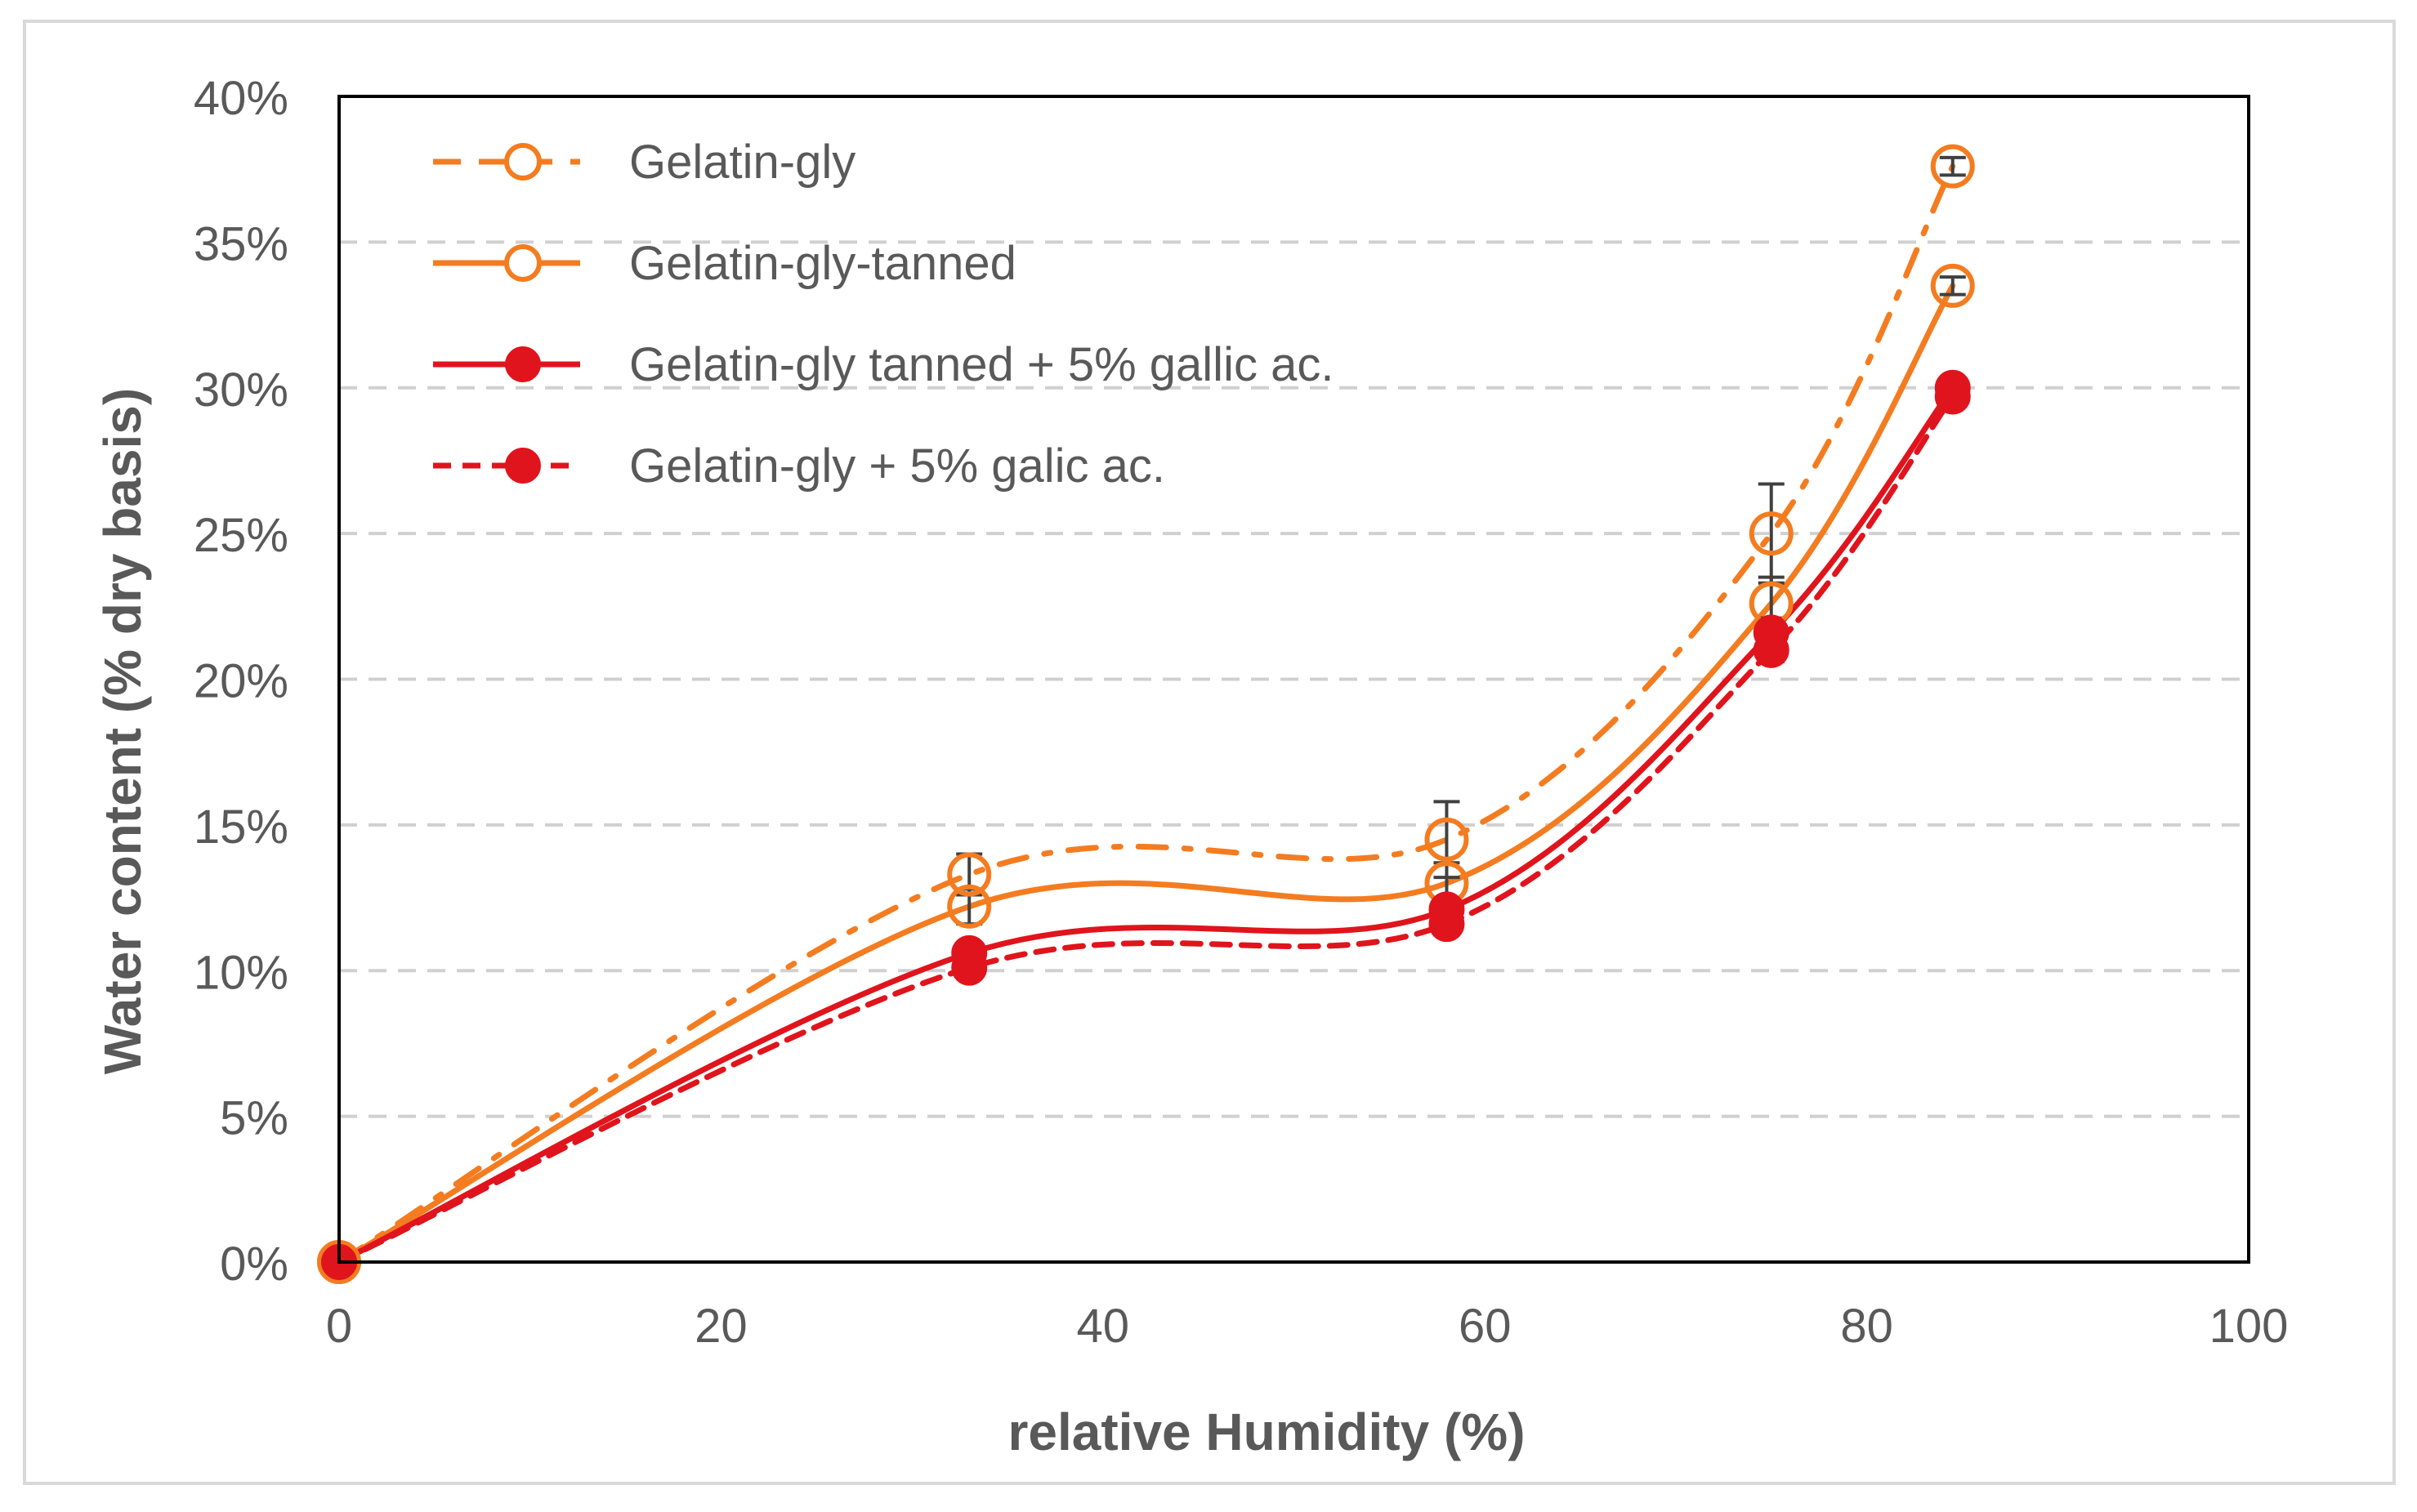 The image size is (2417, 1512). What do you see at coordinates (254, 1265) in the screenshot?
I see `y-tick-label: 0%` at bounding box center [254, 1265].